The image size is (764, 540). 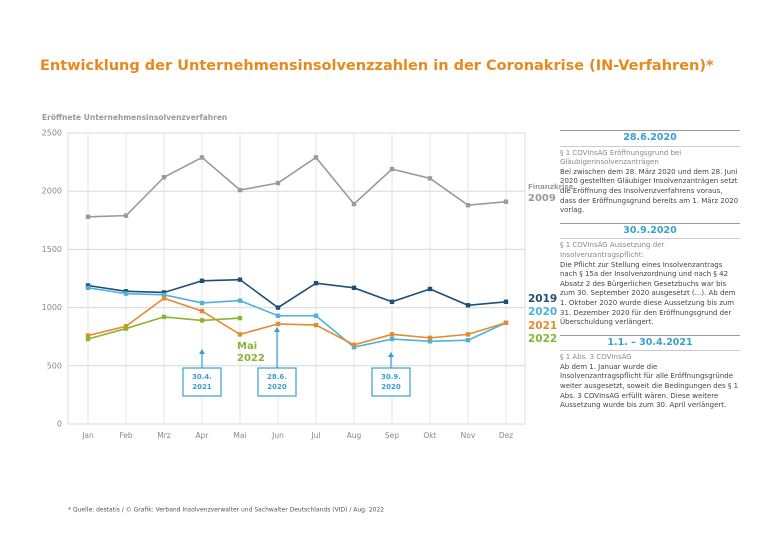 I want to click on x-tick-label: Sep, so click(x=392, y=435).